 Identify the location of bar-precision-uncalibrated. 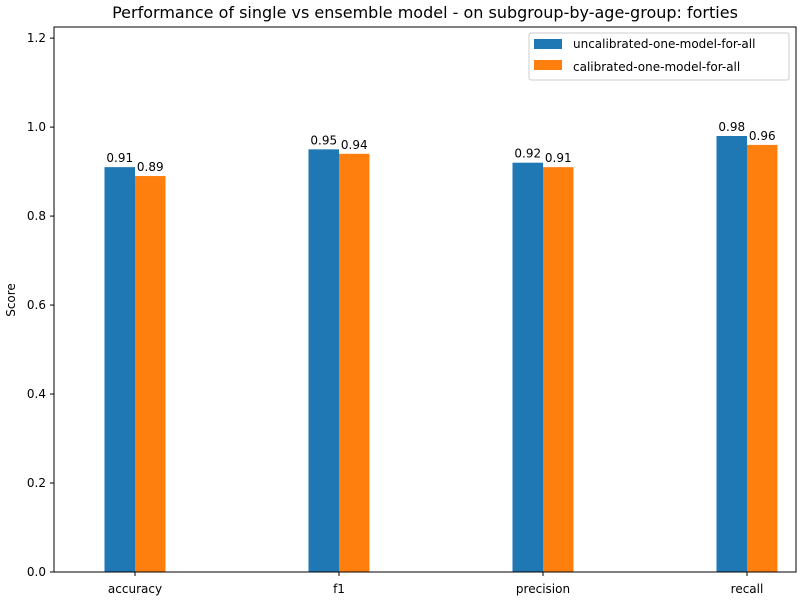
(527, 367).